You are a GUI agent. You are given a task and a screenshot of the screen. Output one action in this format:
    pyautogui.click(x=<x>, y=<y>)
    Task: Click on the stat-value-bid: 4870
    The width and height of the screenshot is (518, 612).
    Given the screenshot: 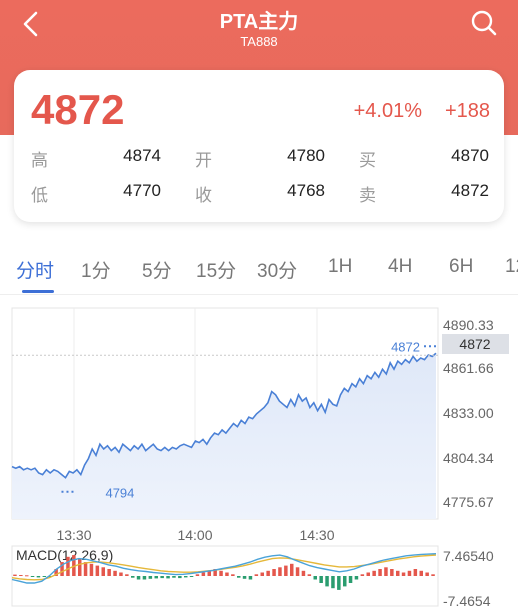 What is the action you would take?
    pyautogui.click(x=470, y=155)
    